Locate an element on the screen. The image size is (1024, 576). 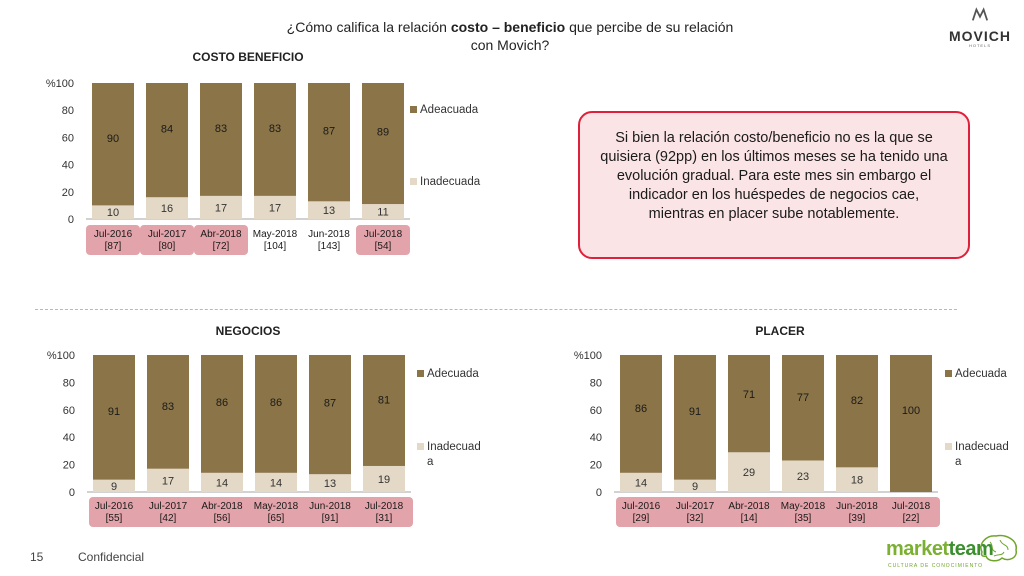
data-label-adecuada: 77 is located at coordinates (803, 398).